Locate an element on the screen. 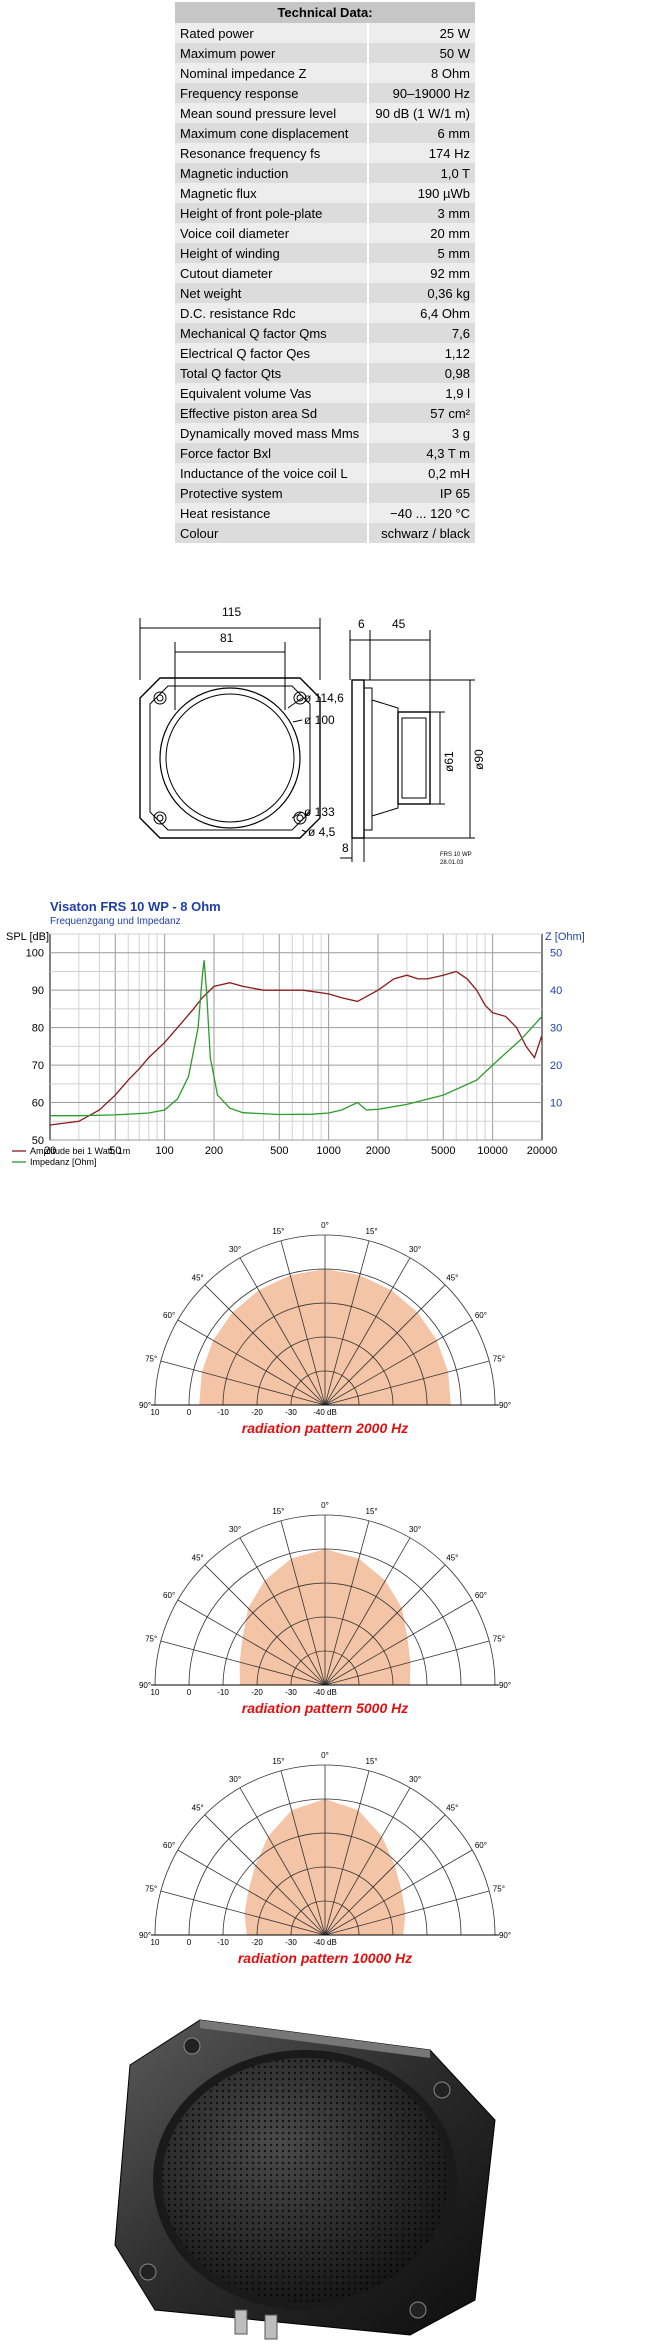  tech-label: Rated power is located at coordinates (271, 33).